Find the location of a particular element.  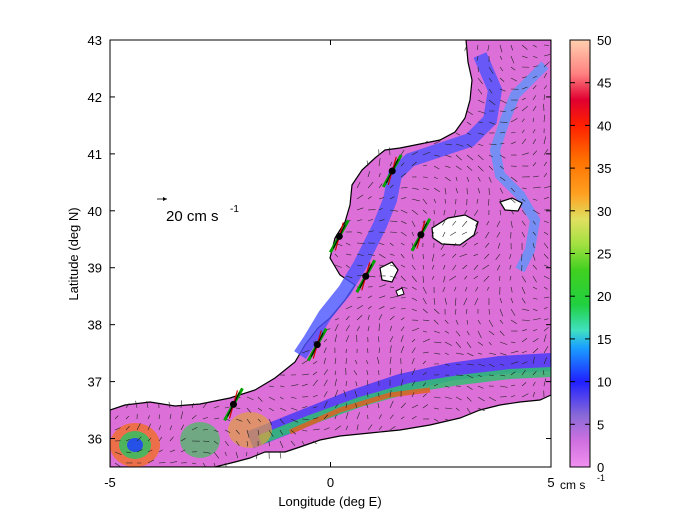

y-tick-label: 37 is located at coordinates (95, 382).